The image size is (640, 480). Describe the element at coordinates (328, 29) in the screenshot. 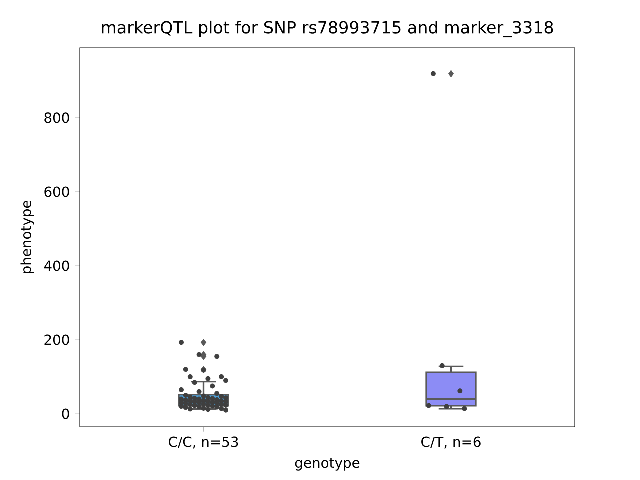

I see `chart-title: markerQTL plot for SNP rs78993715 and marker_3318` at that location.